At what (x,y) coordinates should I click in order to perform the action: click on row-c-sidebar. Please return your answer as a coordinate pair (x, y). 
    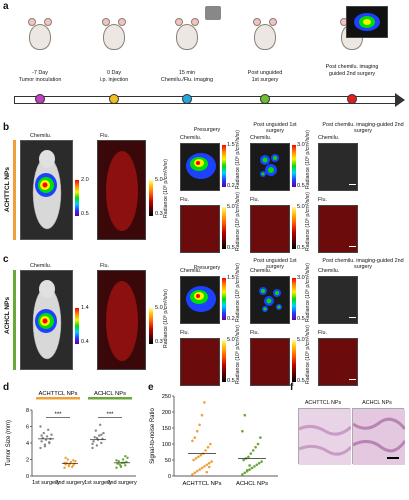
    Looking at the image, I should click on (14, 320).